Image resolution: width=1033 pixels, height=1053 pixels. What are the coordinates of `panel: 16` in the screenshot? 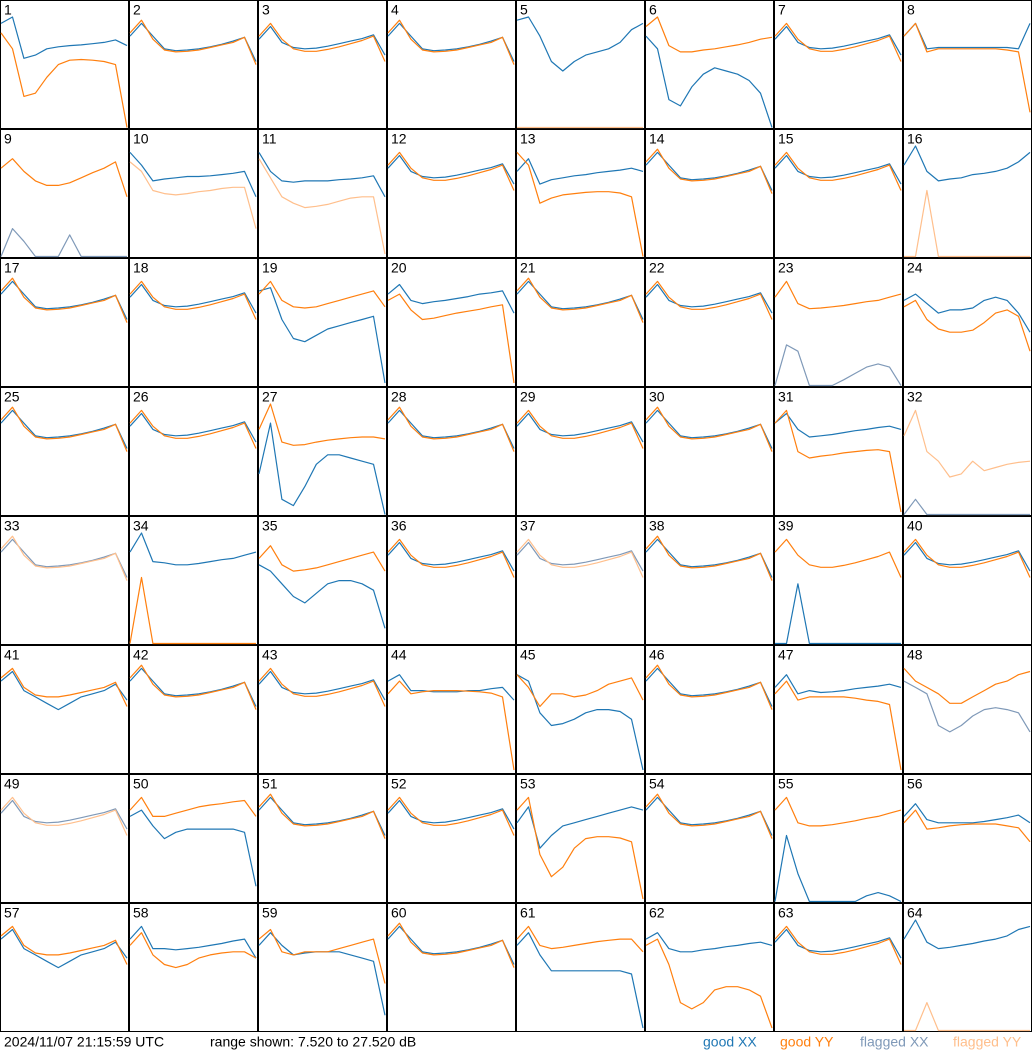 It's located at (967, 193).